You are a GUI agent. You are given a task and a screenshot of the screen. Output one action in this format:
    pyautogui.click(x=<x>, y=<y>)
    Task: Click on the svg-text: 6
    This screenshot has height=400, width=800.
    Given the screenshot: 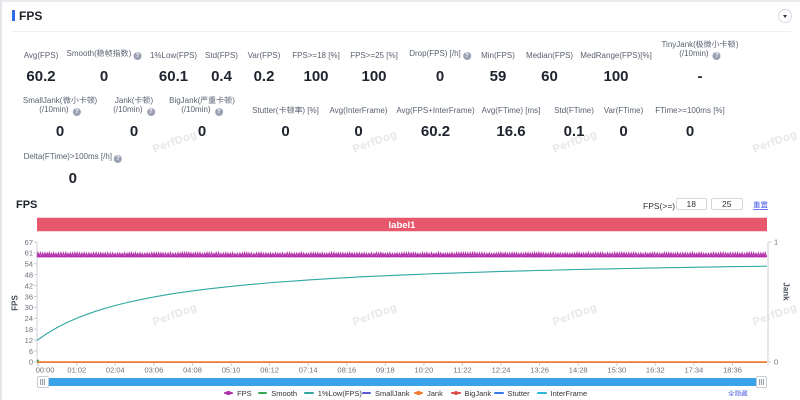 What is the action you would take?
    pyautogui.click(x=31, y=351)
    